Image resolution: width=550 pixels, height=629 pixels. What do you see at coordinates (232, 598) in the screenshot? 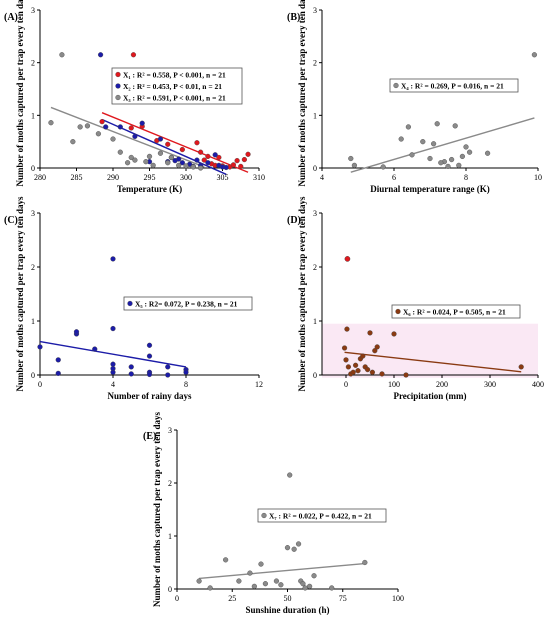
I see `x-tick-label: 25` at bounding box center [232, 598].